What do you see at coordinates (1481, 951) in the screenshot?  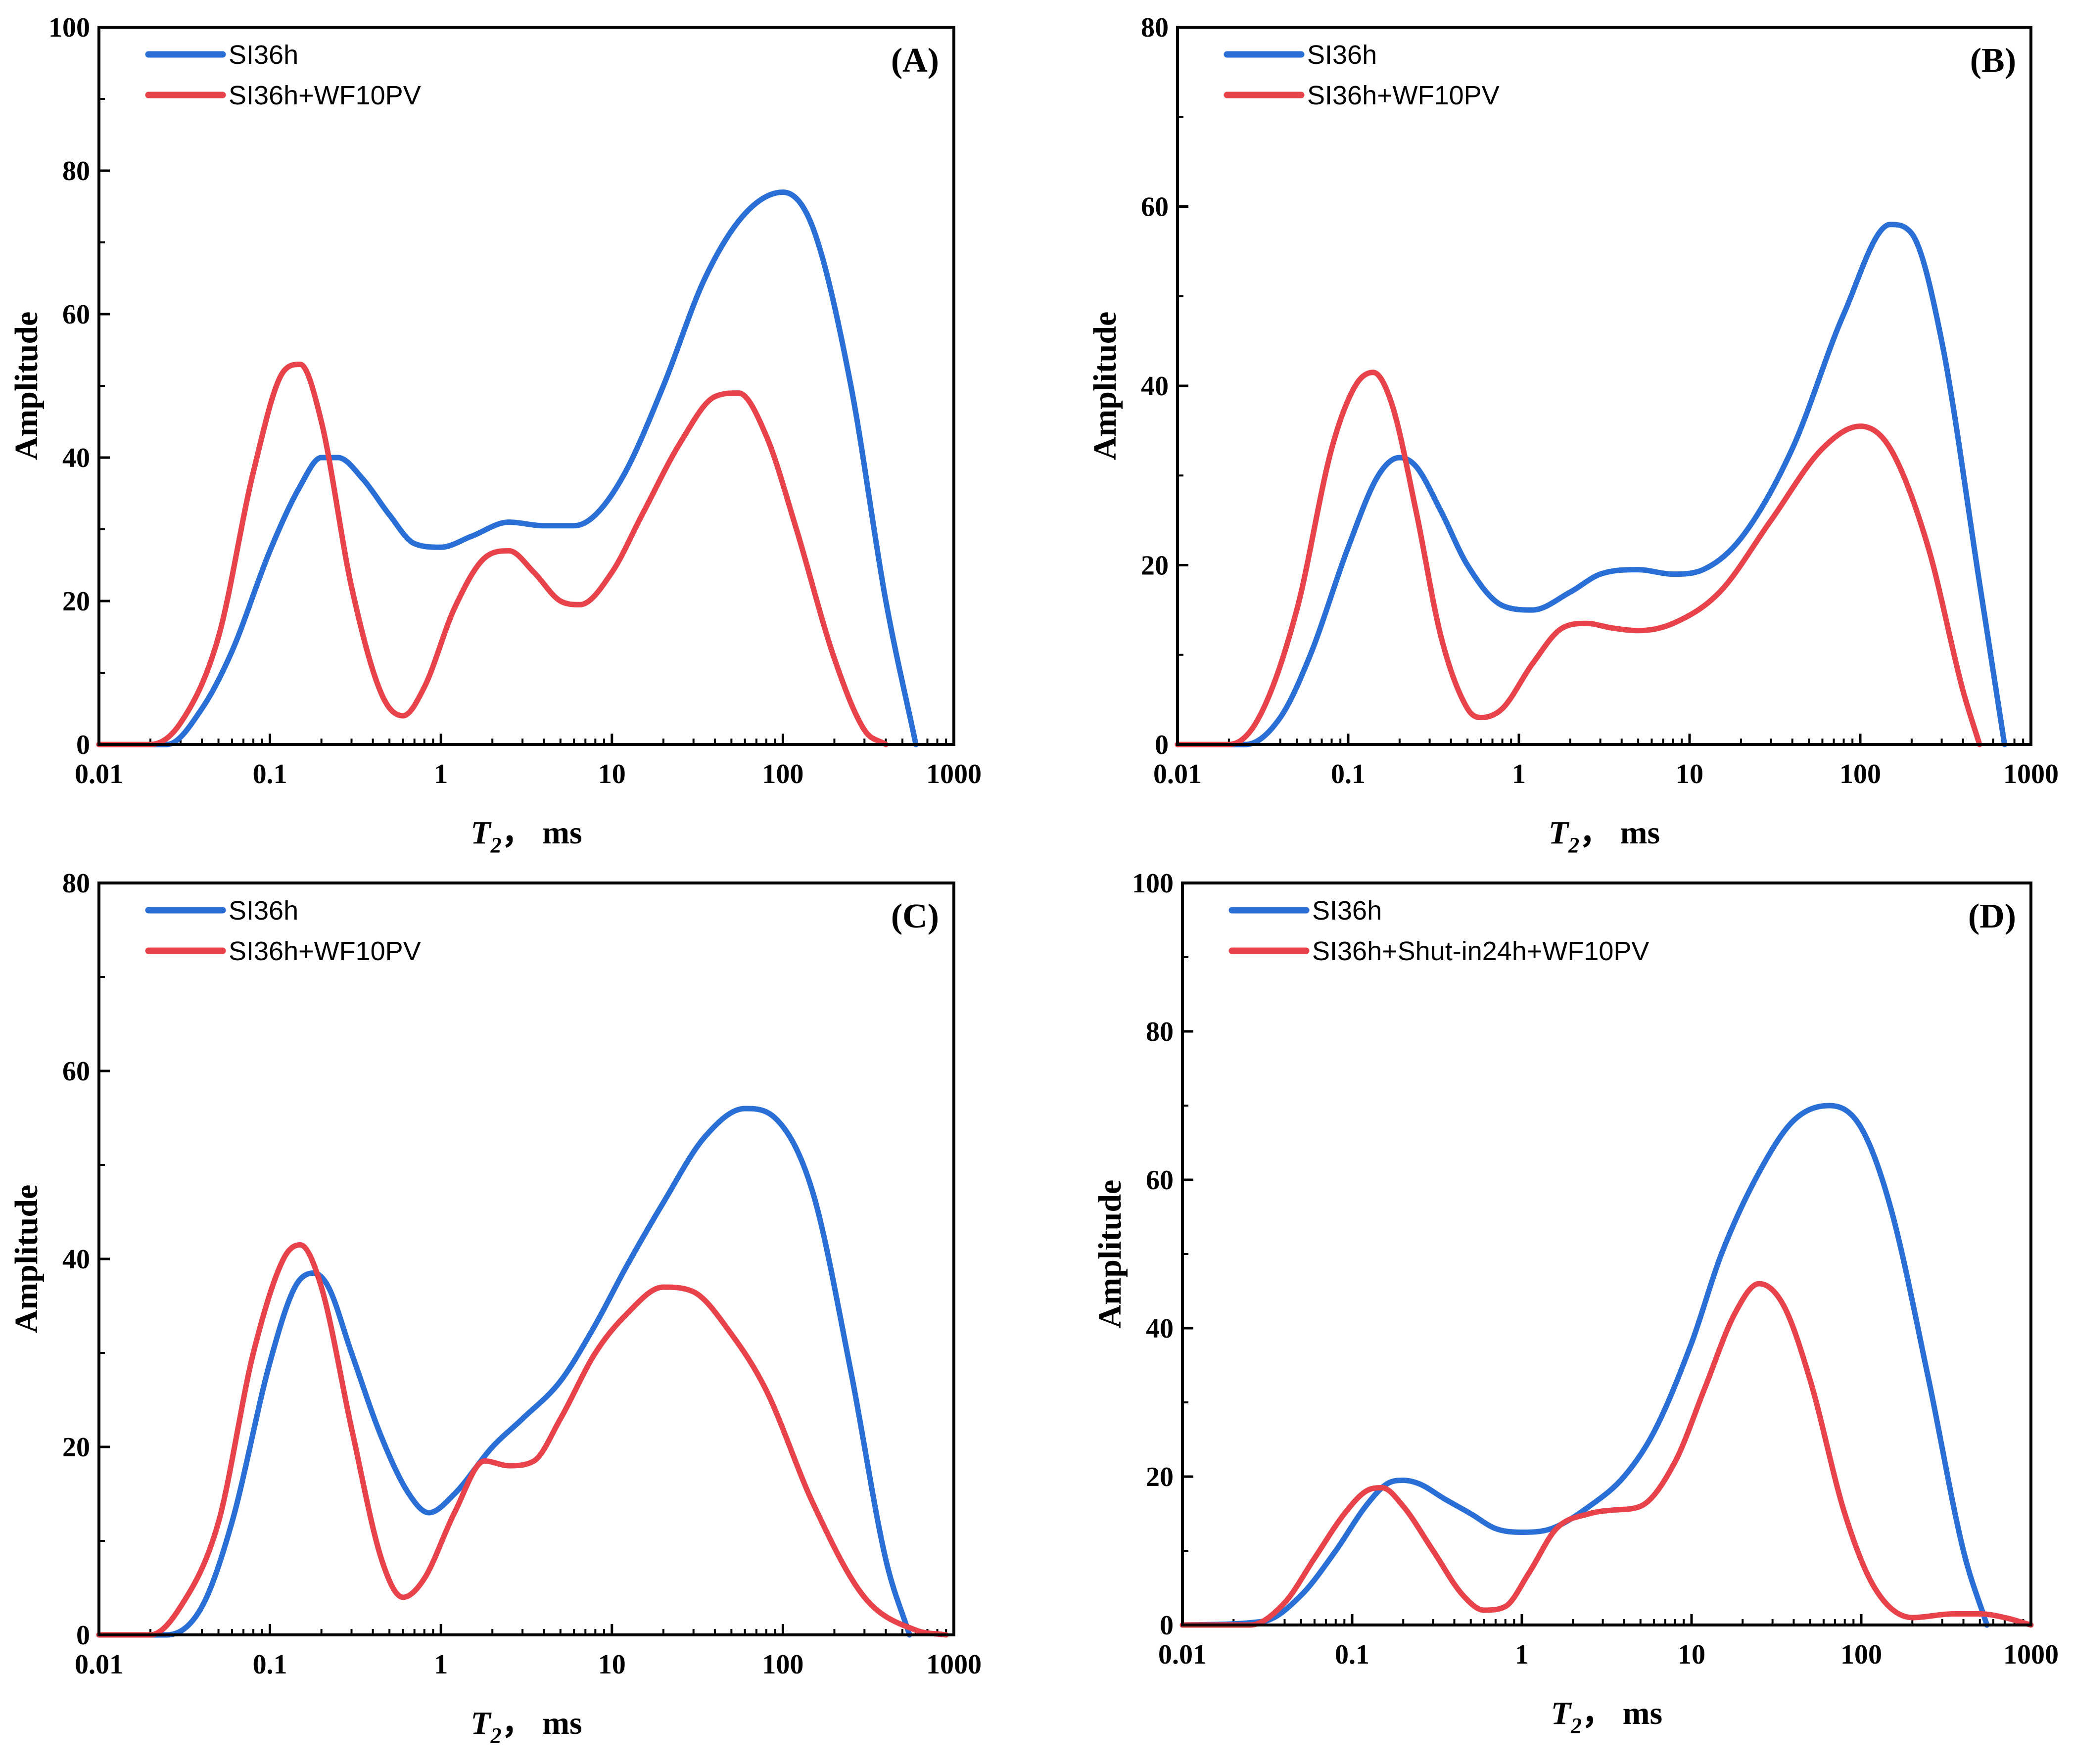 I see `legend-label-2: SI36h+Shut-in24h+WF10PV` at bounding box center [1481, 951].